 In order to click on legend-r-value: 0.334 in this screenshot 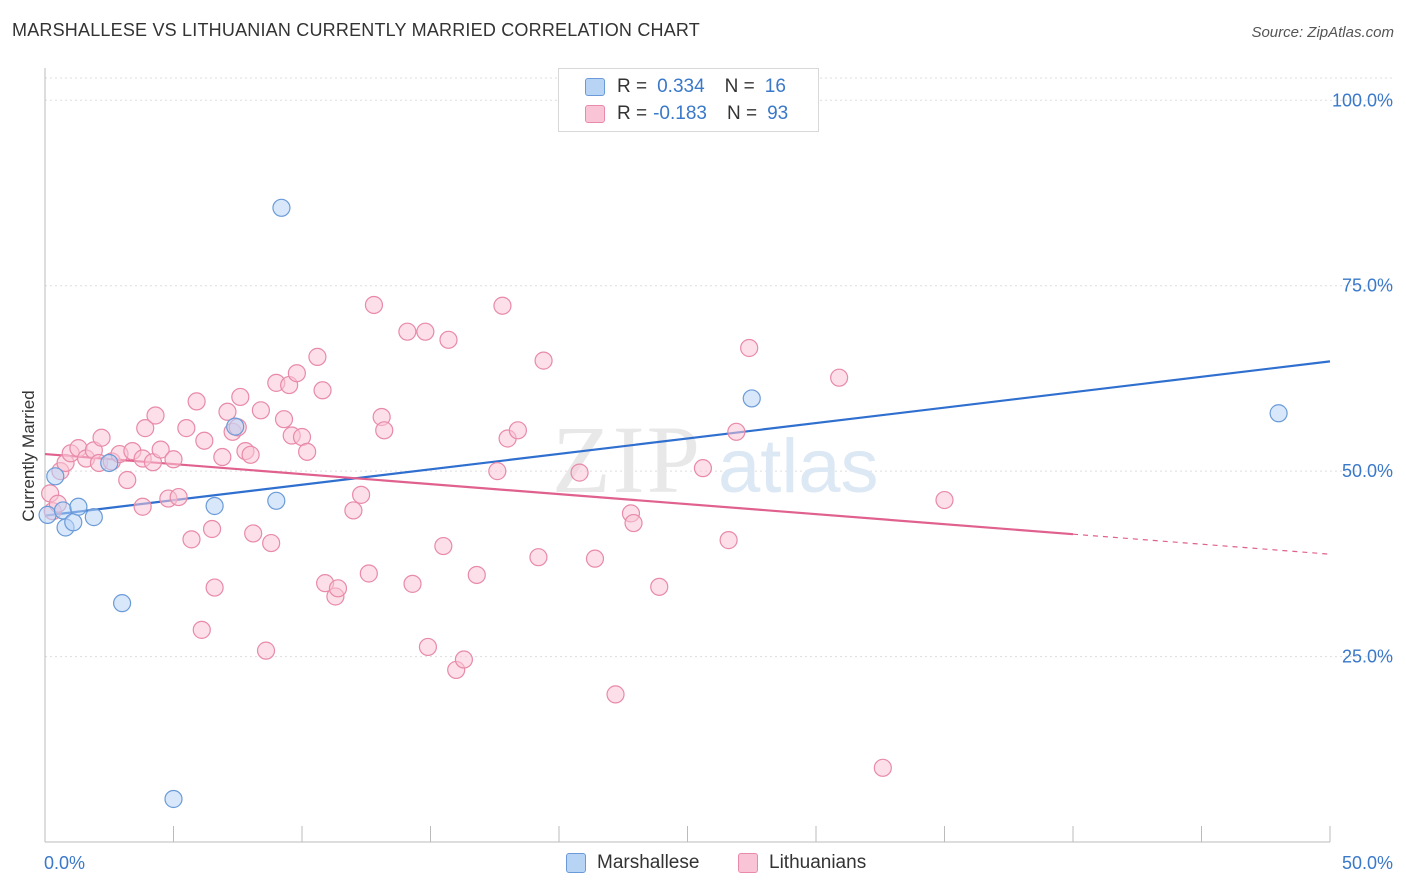, I will do `click(681, 86)`.